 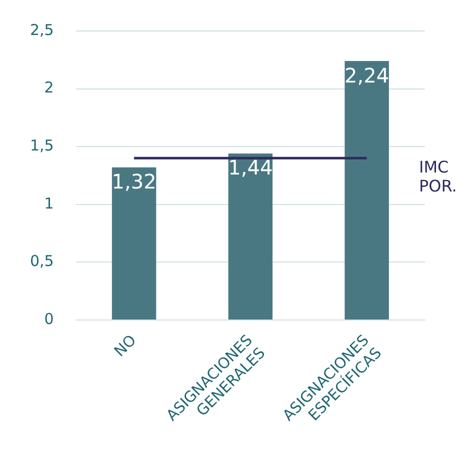 What do you see at coordinates (125, 345) in the screenshot?
I see `x-tick-label: NO` at bounding box center [125, 345].